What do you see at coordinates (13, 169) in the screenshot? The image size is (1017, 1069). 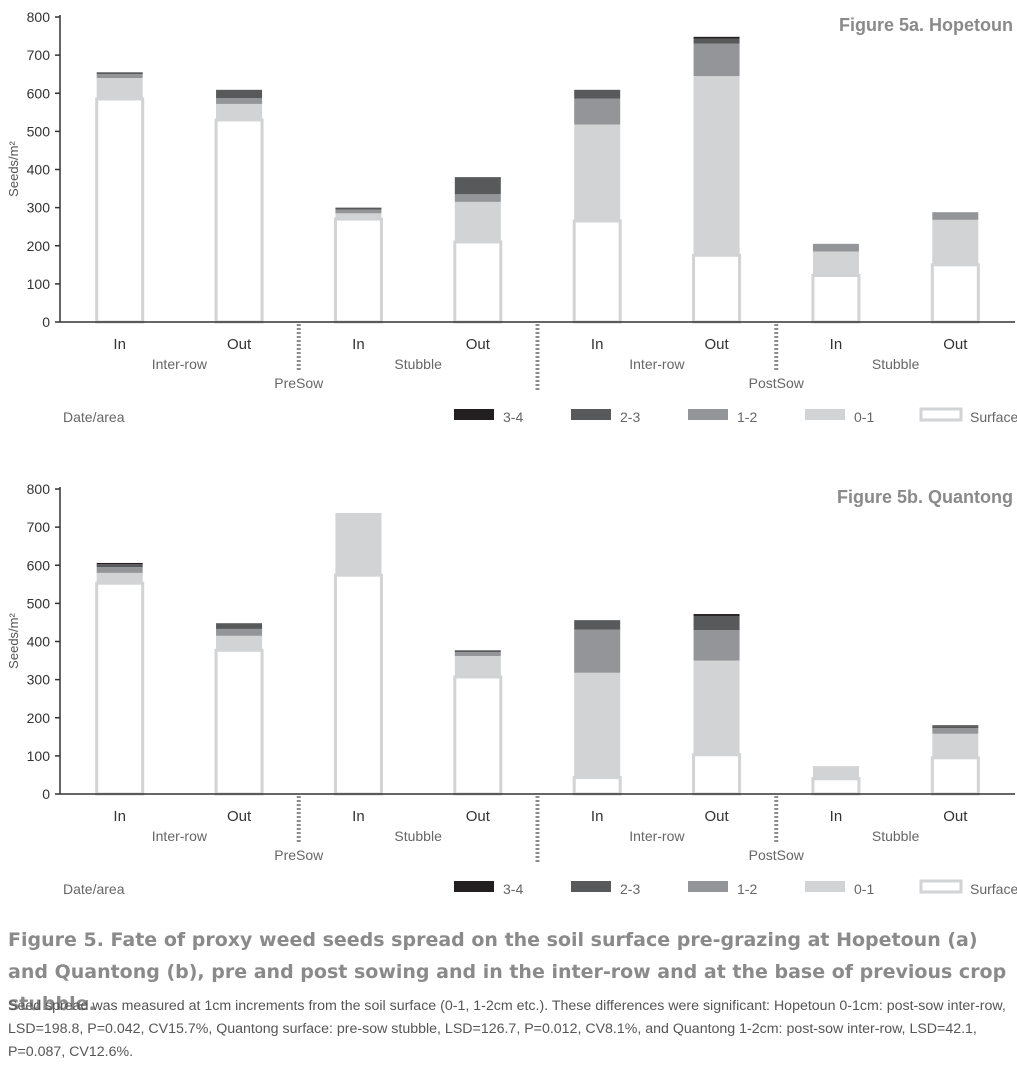 I see `y-axis-label: Seeds/m²` at bounding box center [13, 169].